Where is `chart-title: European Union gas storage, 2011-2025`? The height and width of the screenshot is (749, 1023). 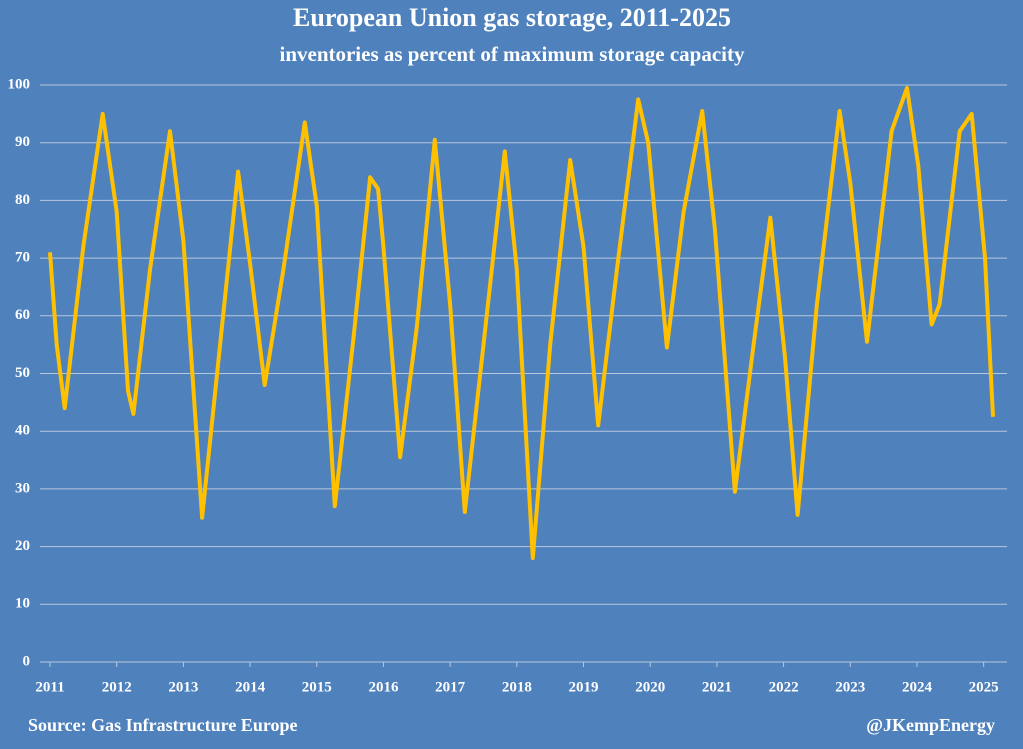 chart-title: European Union gas storage, 2011-2025 is located at coordinates (512, 17).